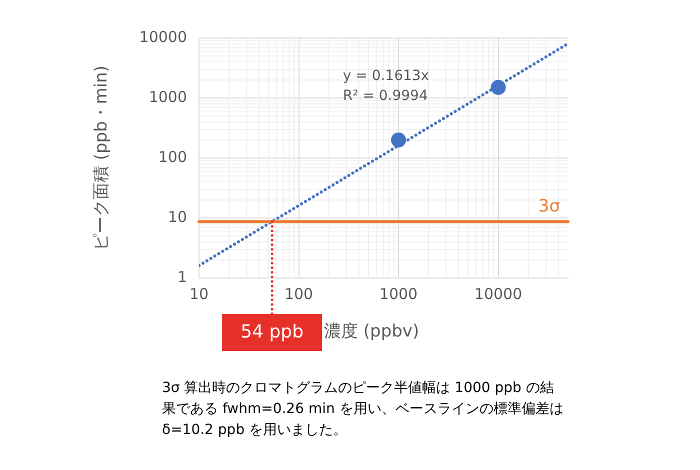 The width and height of the screenshot is (700, 470). Describe the element at coordinates (299, 293) in the screenshot. I see `x-tick-label: 100` at that location.